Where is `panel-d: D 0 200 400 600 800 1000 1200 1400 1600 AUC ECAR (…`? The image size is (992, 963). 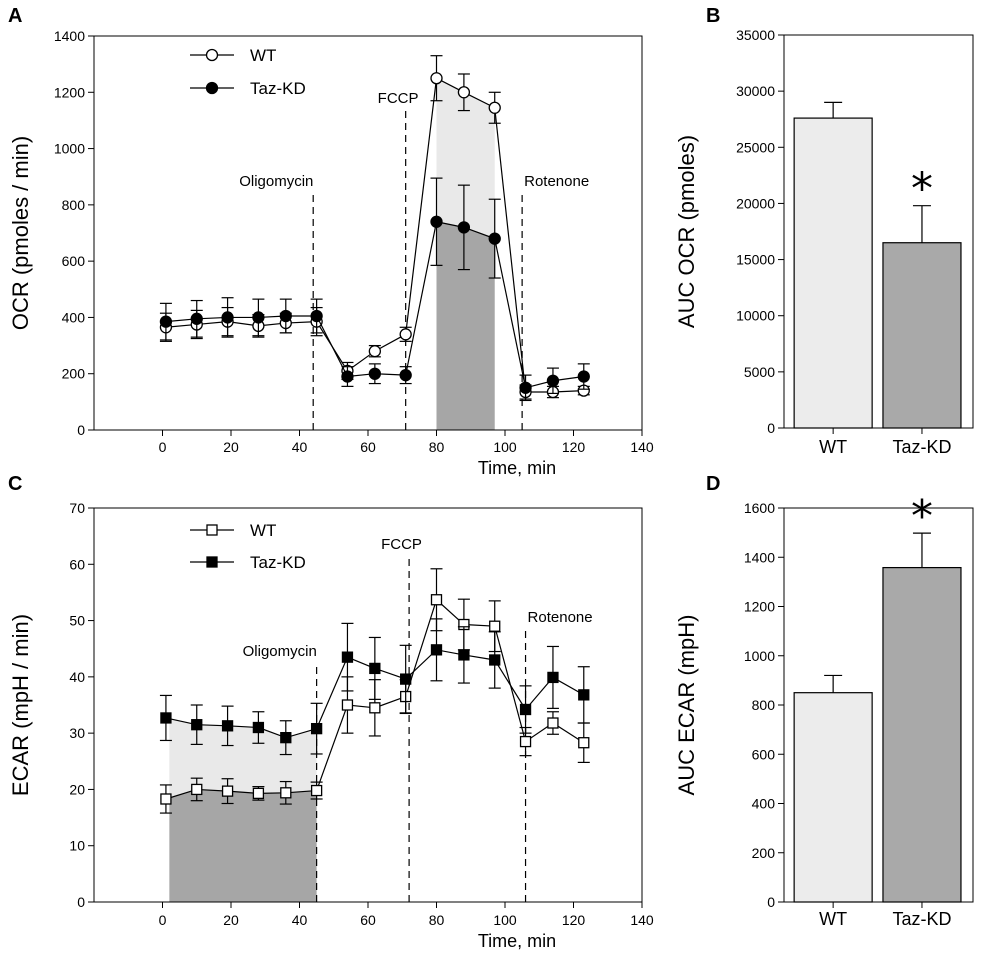
panel-d: D 0 200 400 600 800 1000 1200 1400 1600 AUC ECAR (… is located at coordinates (824, 701).